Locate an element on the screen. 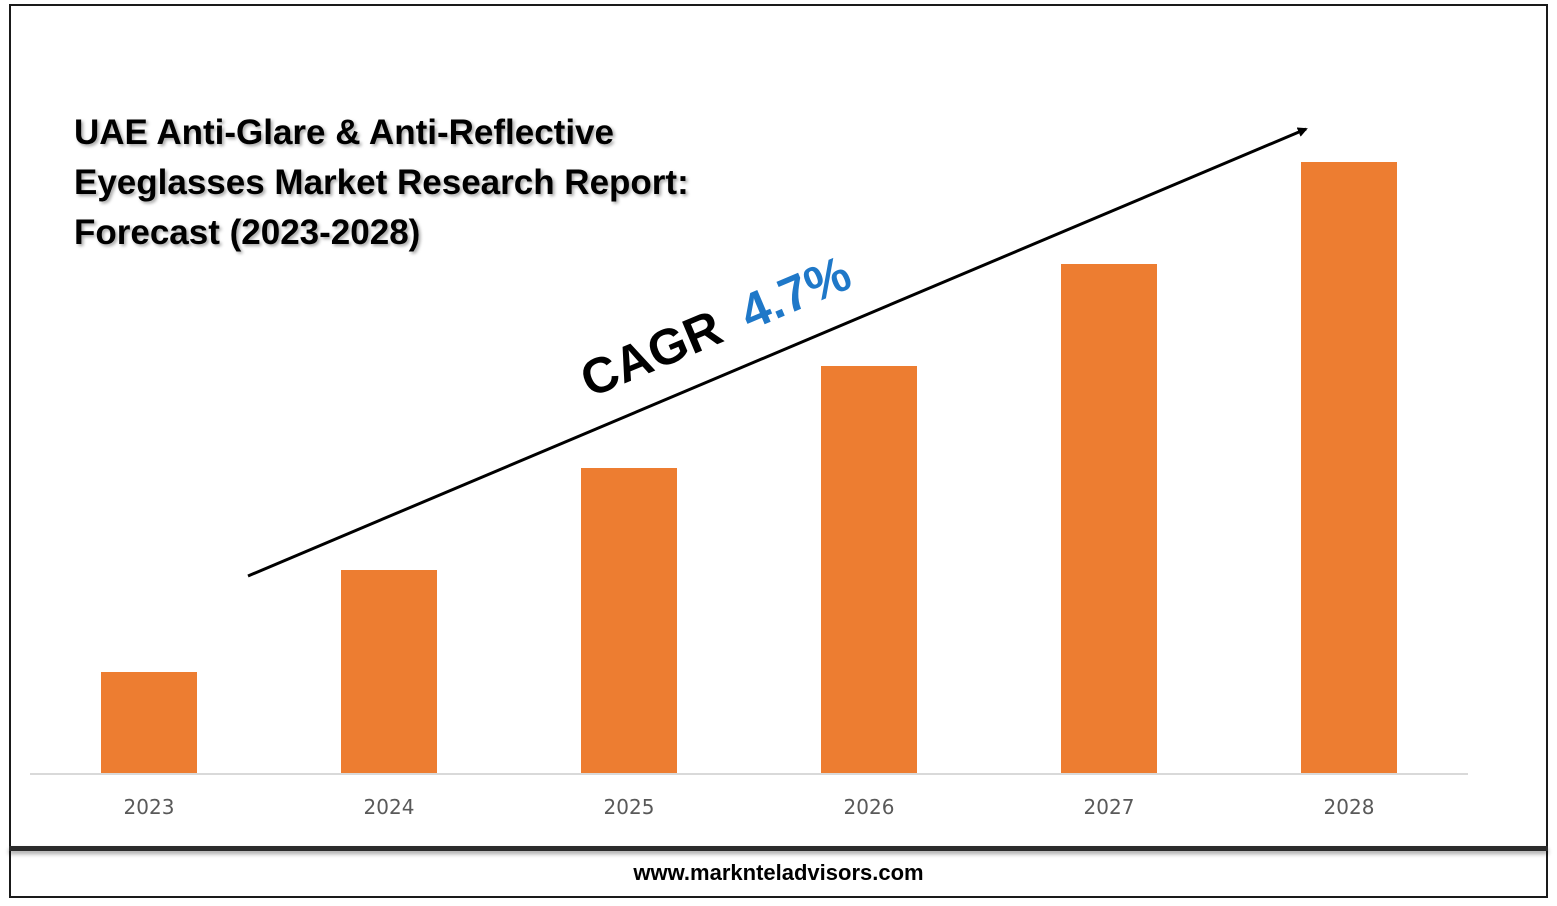 The image size is (1557, 906). title-line-2: Eyeglasses Market Research Report: is located at coordinates (381, 182).